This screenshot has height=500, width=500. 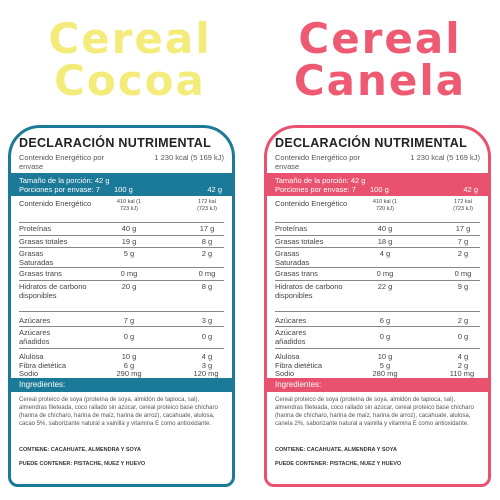 What do you see at coordinates (80, 450) in the screenshot?
I see `cocoa-allergens-contains: CONTIENE: CACAHUATE, ALMENDRA Y SOYA` at bounding box center [80, 450].